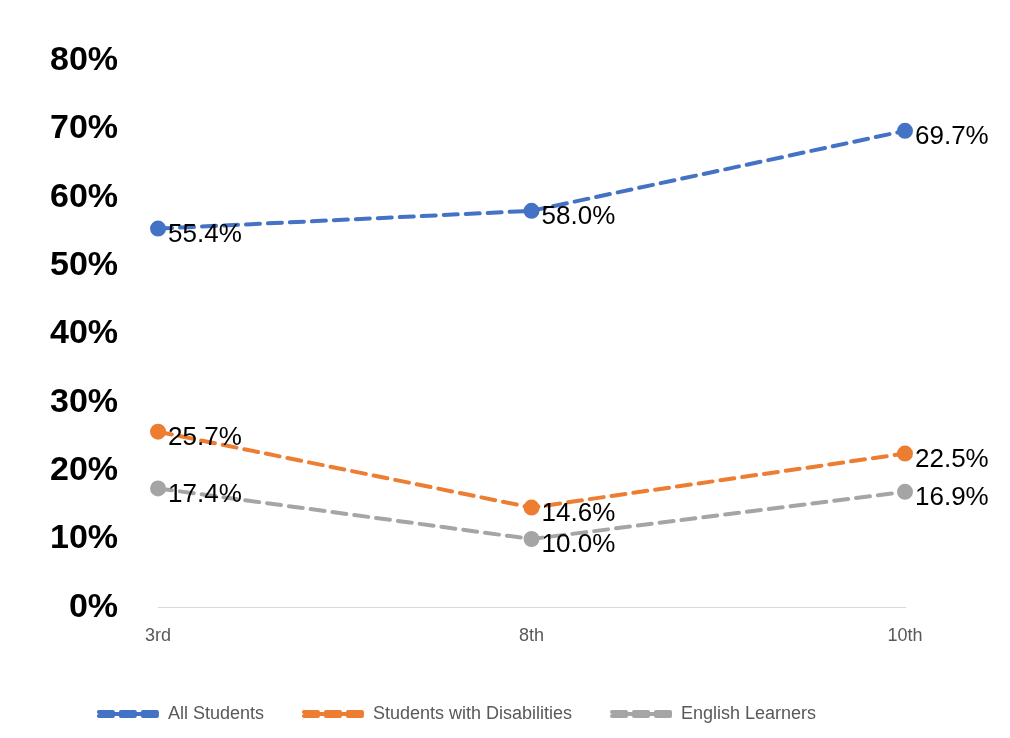 The width and height of the screenshot is (1010, 738). I want to click on text: 16.9%, so click(952, 496).